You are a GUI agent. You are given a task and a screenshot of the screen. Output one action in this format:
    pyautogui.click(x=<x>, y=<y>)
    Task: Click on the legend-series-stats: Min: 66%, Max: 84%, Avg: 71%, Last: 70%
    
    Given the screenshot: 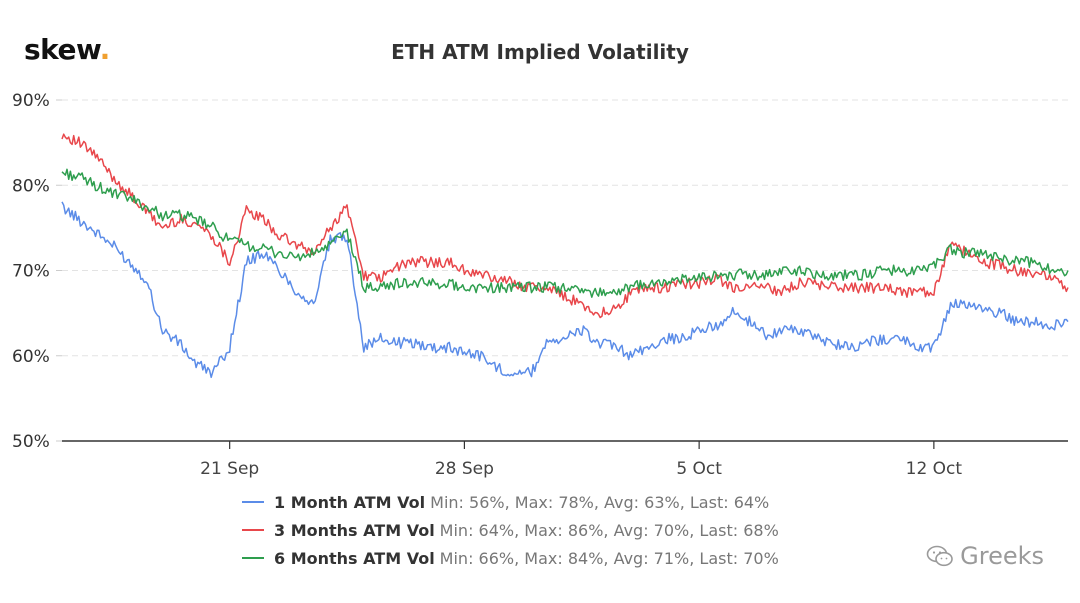 What is the action you would take?
    pyautogui.click(x=609, y=558)
    